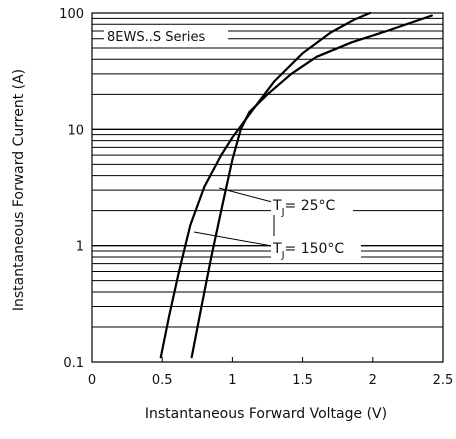 The image size is (456, 439). Describe the element at coordinates (71, 189) in the screenshot. I see `y-axis-ticks: 0.1 1 10 100` at that location.